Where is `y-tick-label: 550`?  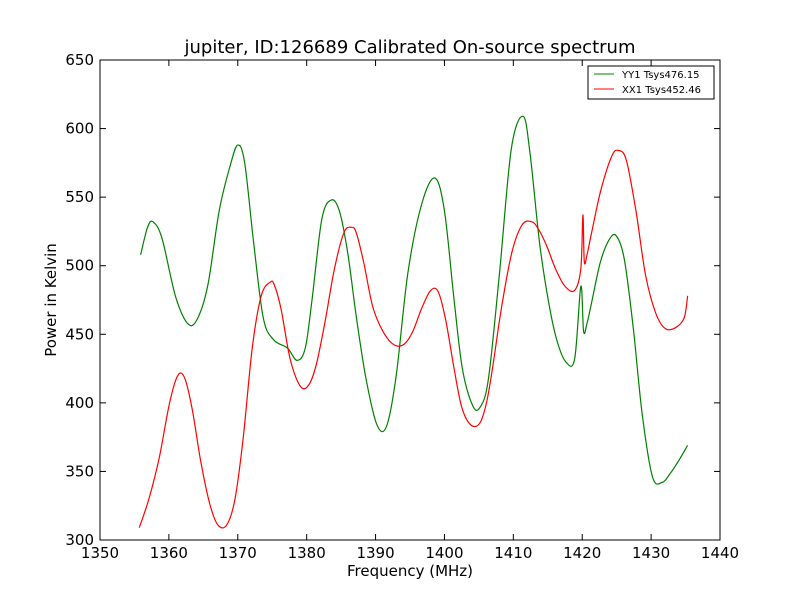
y-tick-label: 550 is located at coordinates (79, 197).